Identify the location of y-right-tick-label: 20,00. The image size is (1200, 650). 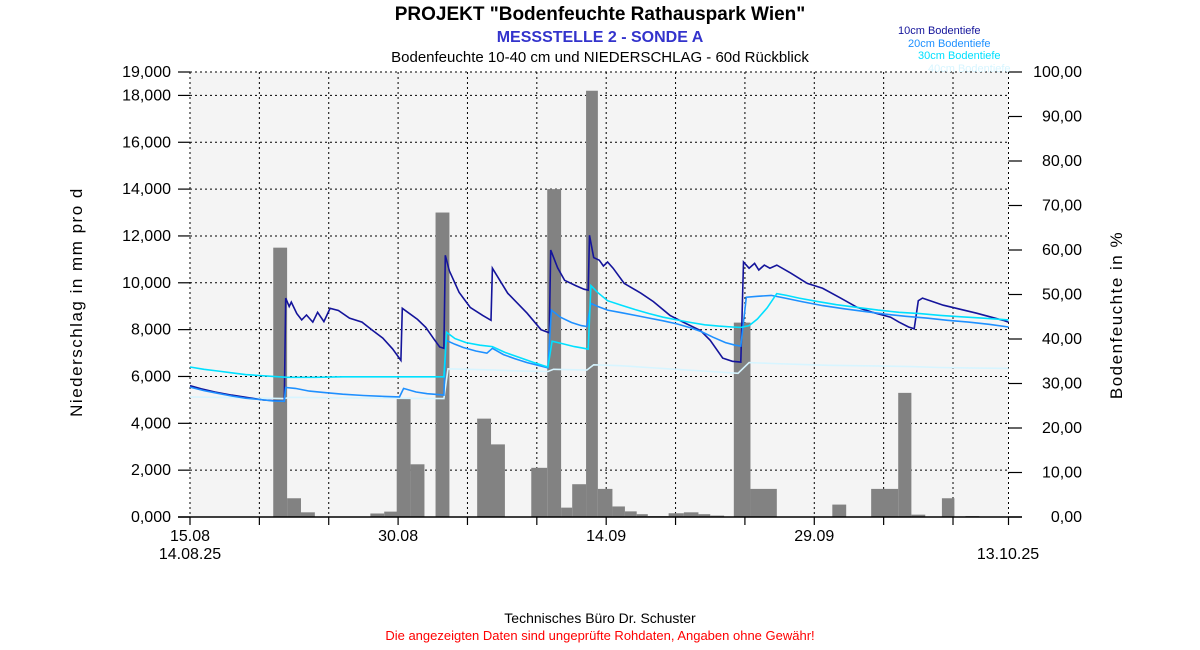
(1062, 428).